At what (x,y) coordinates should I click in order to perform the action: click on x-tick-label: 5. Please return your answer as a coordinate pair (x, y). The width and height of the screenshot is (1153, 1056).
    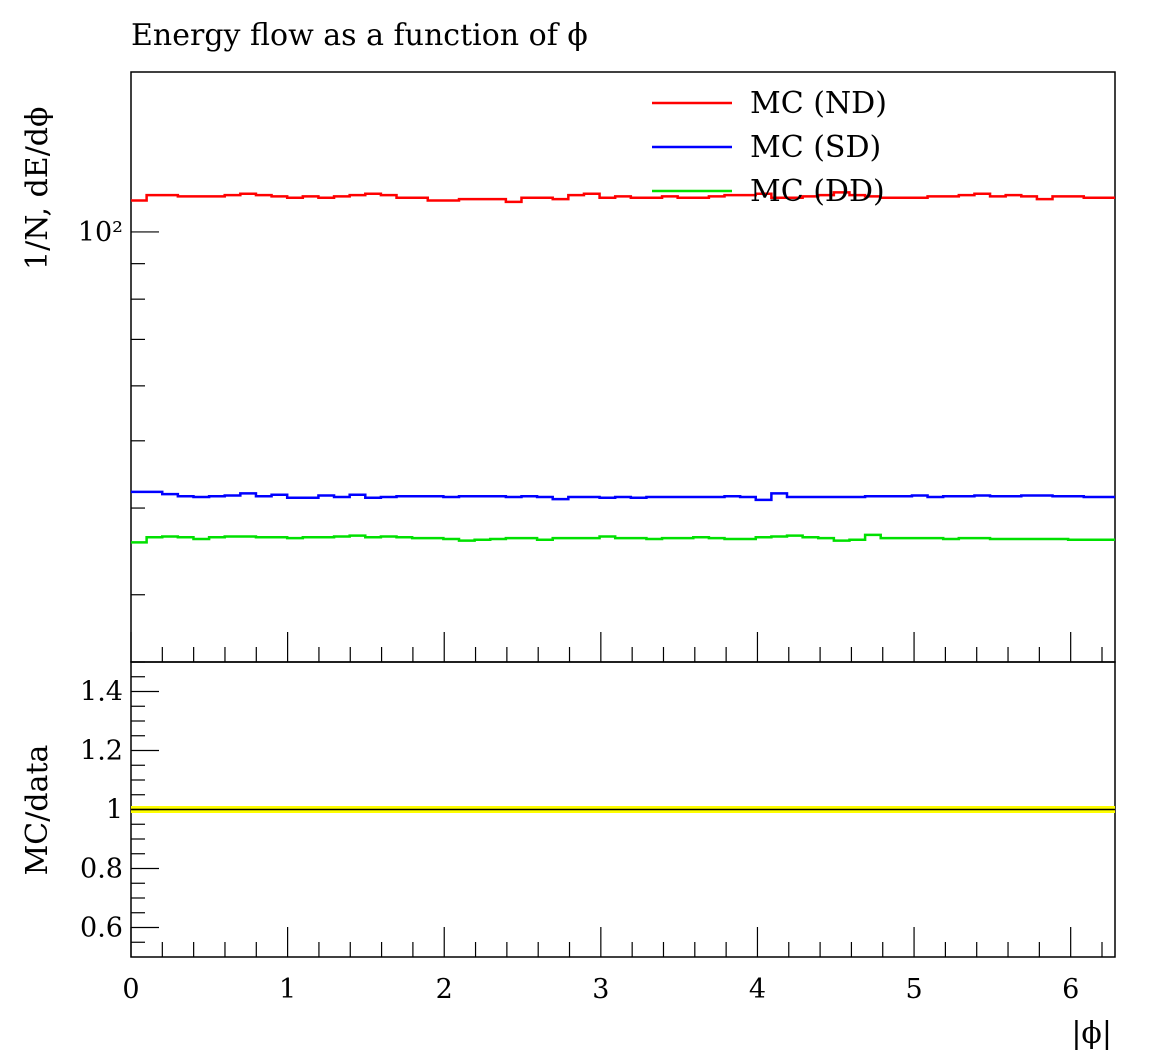
    Looking at the image, I should click on (913, 989).